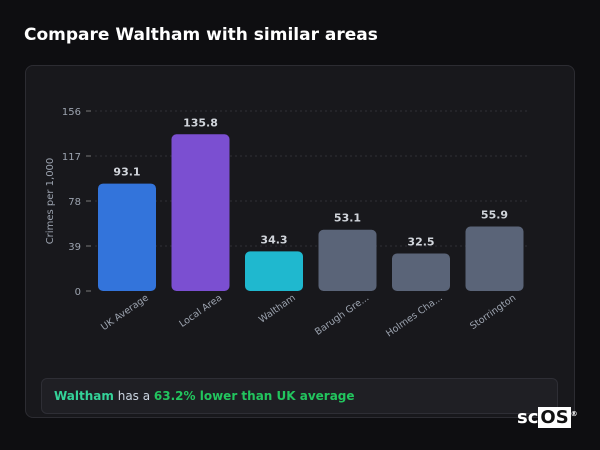  What do you see at coordinates (71, 157) in the screenshot?
I see `y-tick-label: 117` at bounding box center [71, 157].